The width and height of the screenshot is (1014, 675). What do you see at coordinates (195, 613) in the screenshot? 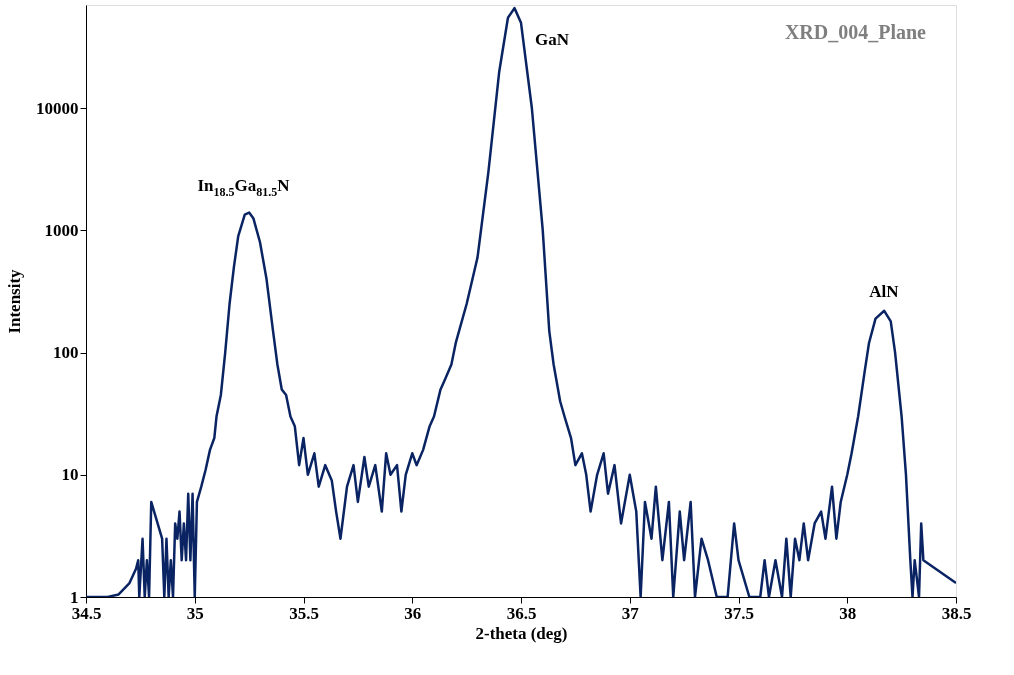
I see `x-tick-label: 35` at bounding box center [195, 613].